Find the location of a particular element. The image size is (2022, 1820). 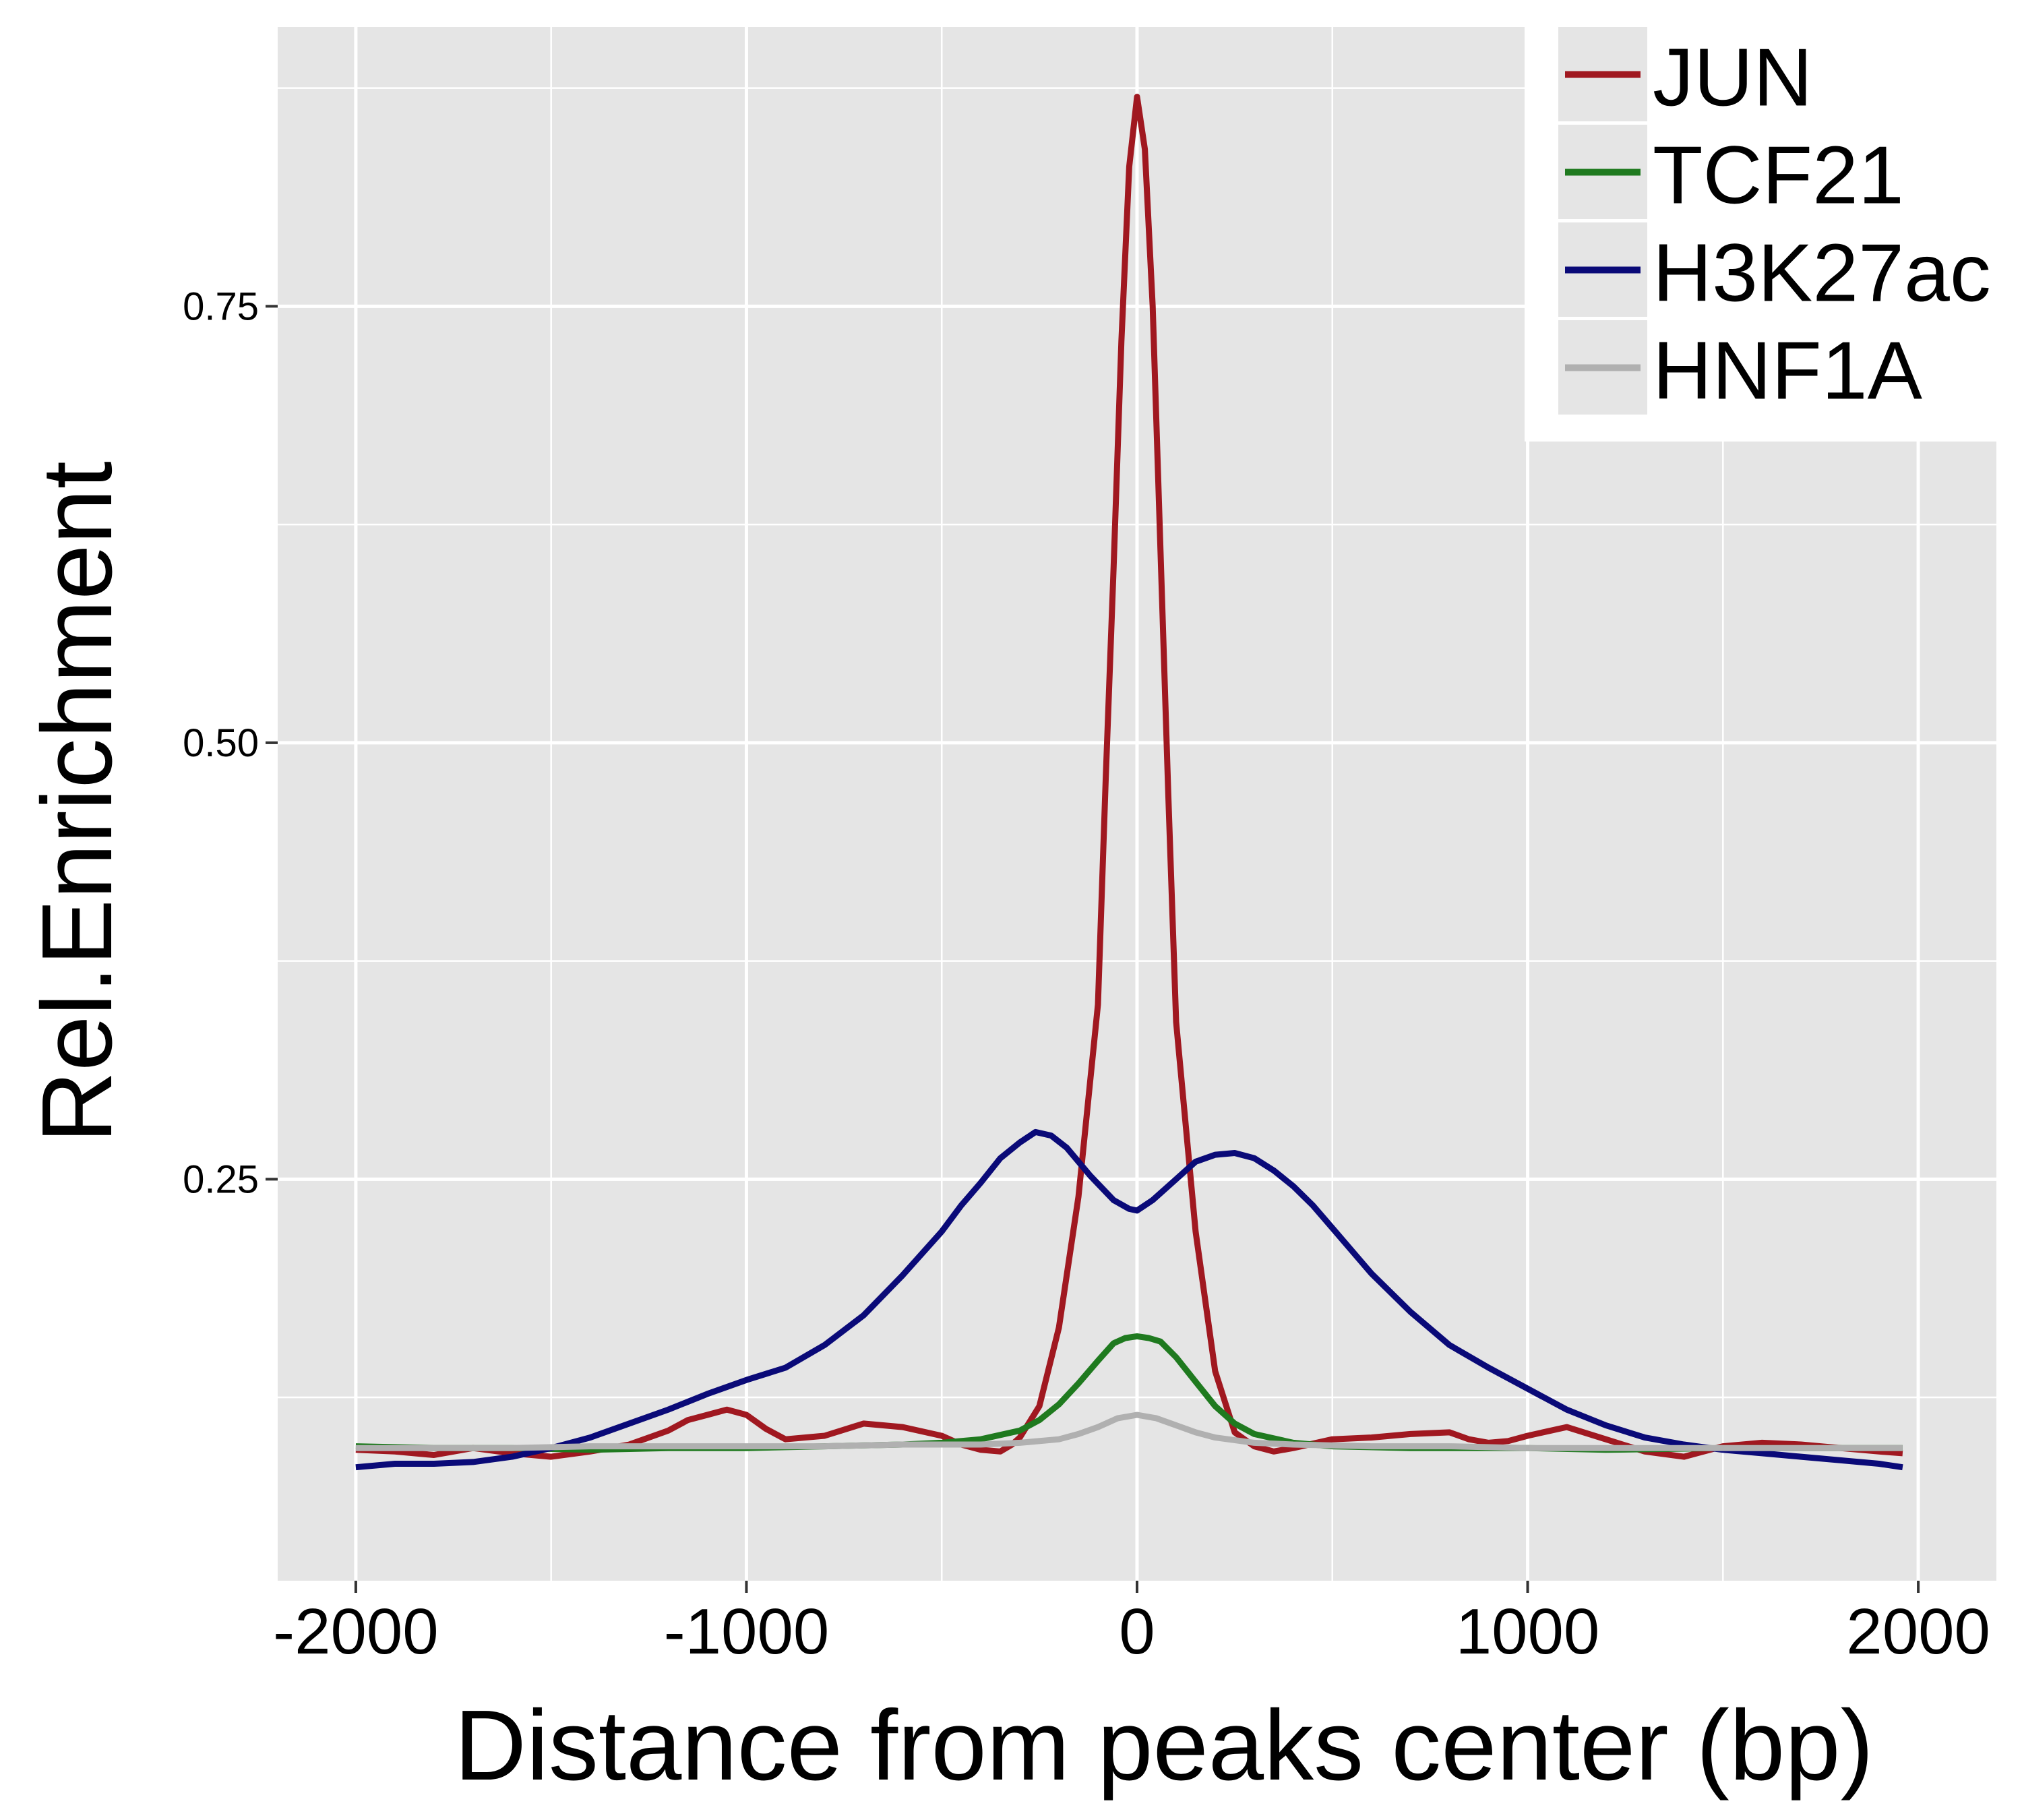

x-tick-label: 2000 is located at coordinates (1918, 1632).